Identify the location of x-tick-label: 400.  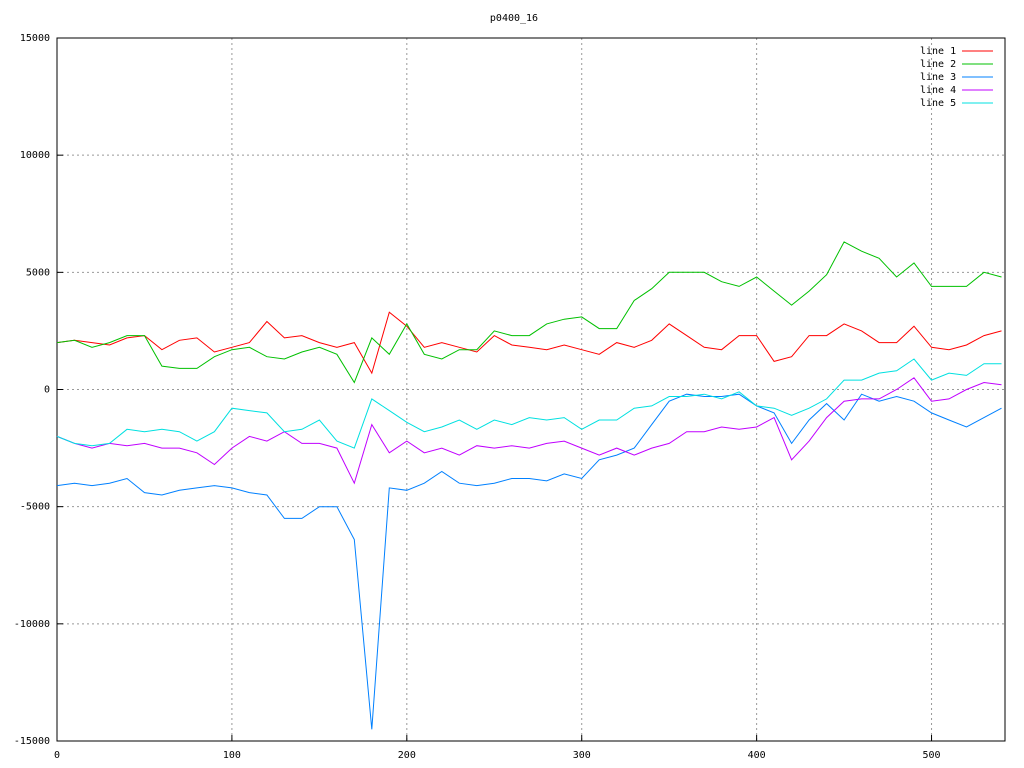
(757, 755).